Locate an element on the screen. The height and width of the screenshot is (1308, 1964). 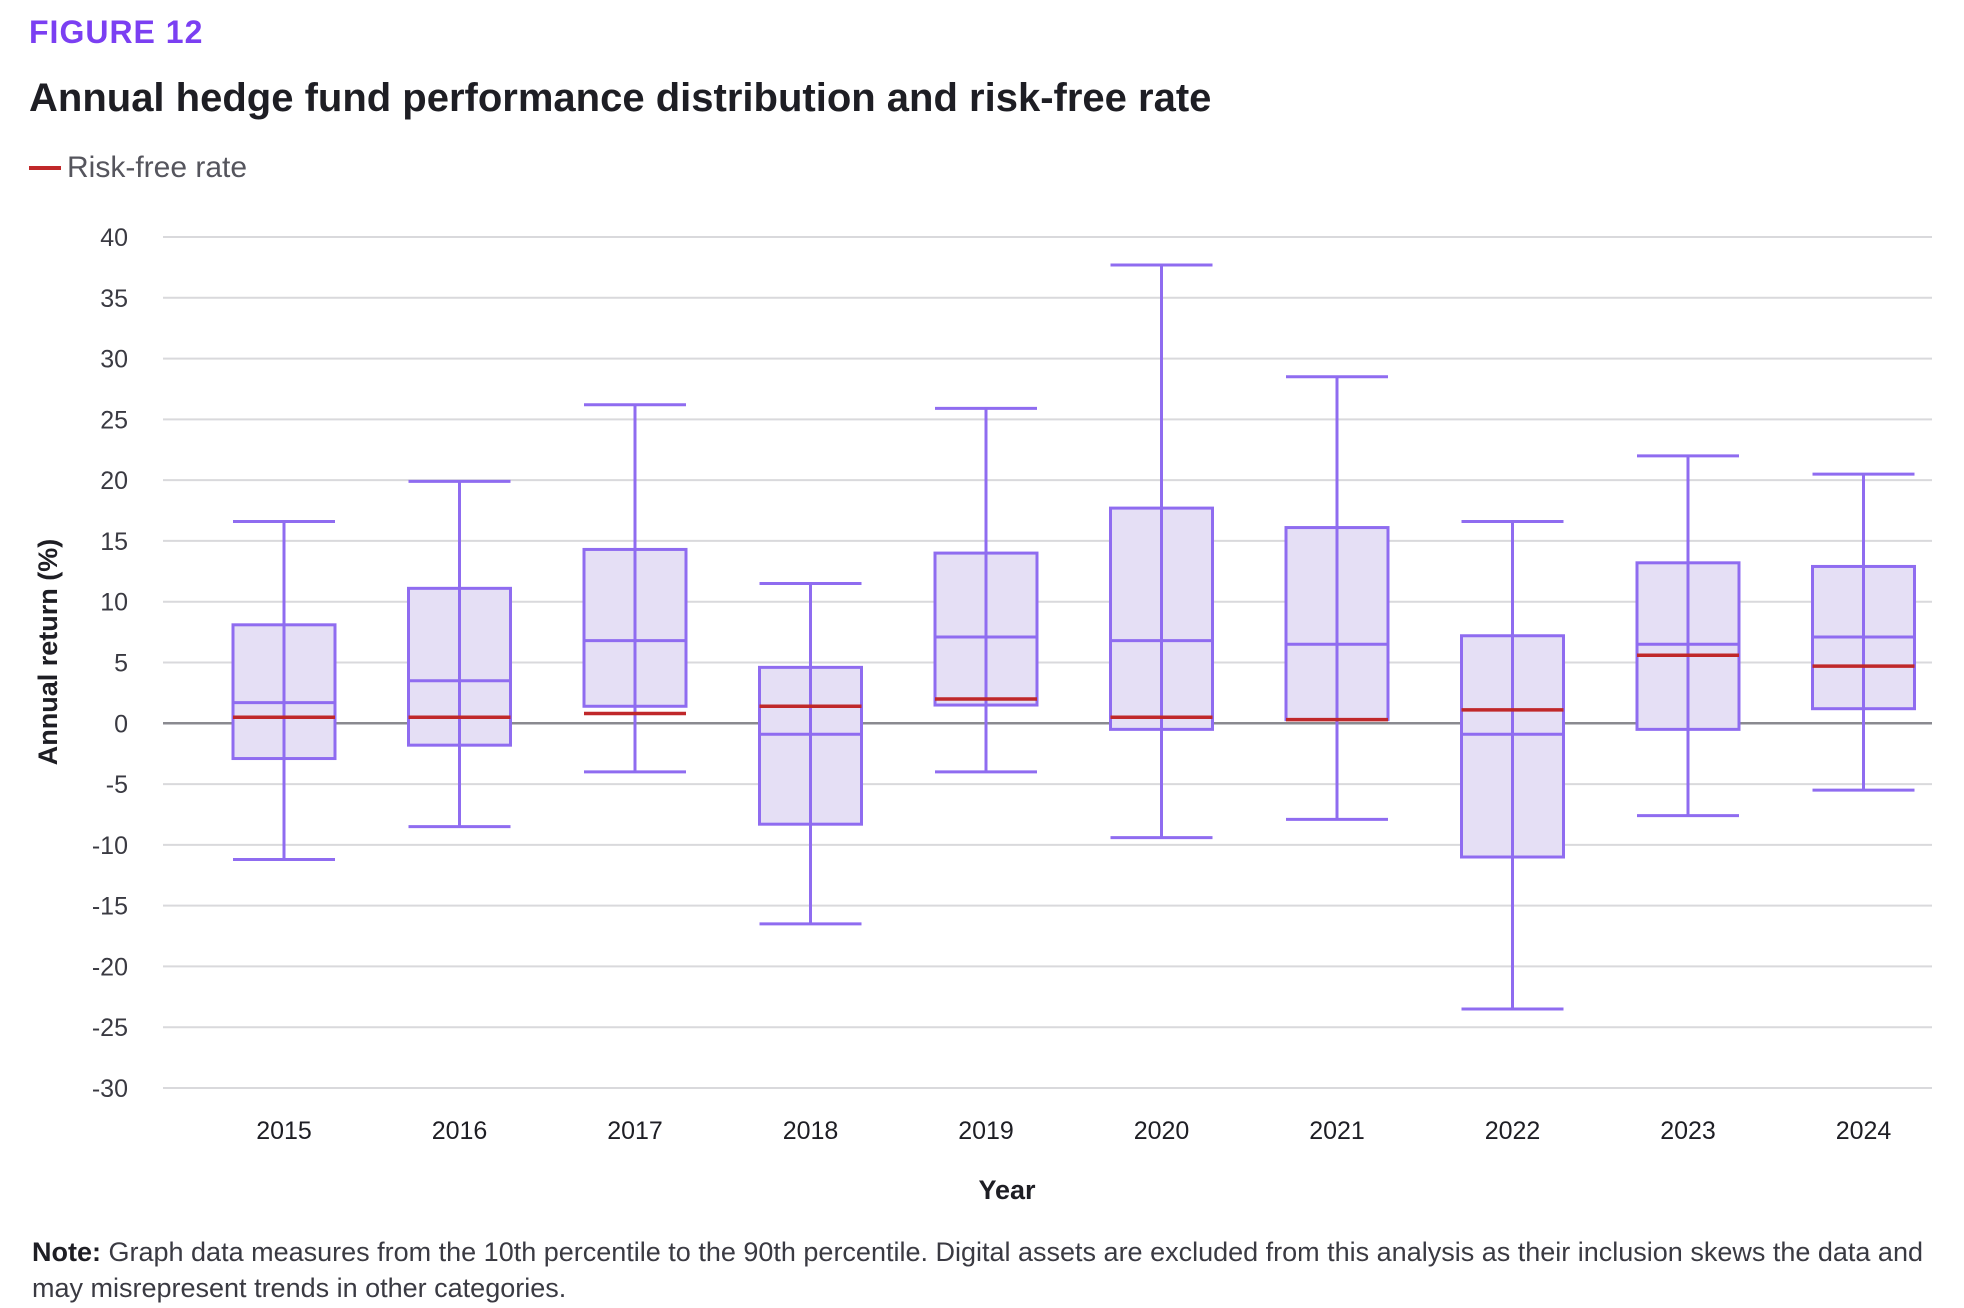
x-tick-label: 2020 is located at coordinates (1162, 1131).